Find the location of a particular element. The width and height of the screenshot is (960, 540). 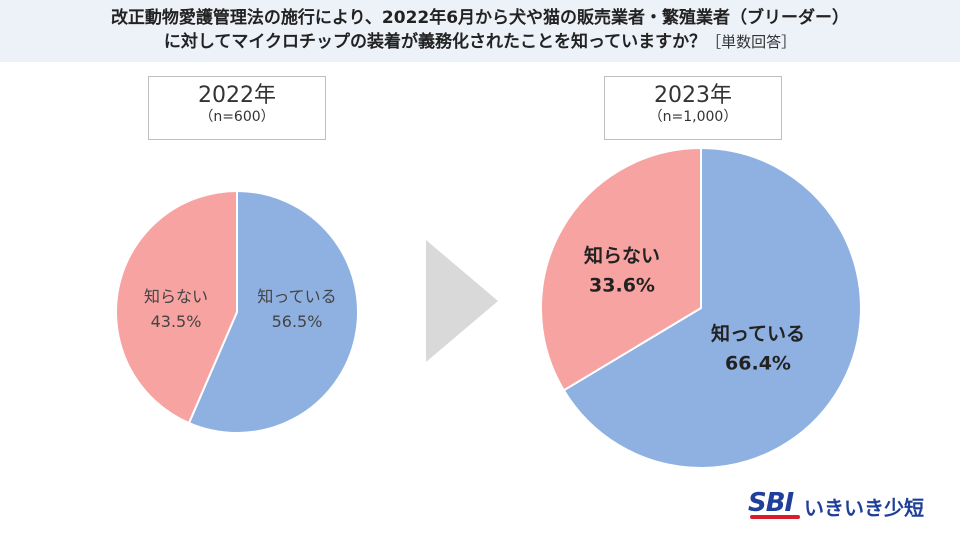

title-line-2: に対してマイクロチップの装着が義務化されたことを知っていますか？［単数回答］ is located at coordinates (480, 42).